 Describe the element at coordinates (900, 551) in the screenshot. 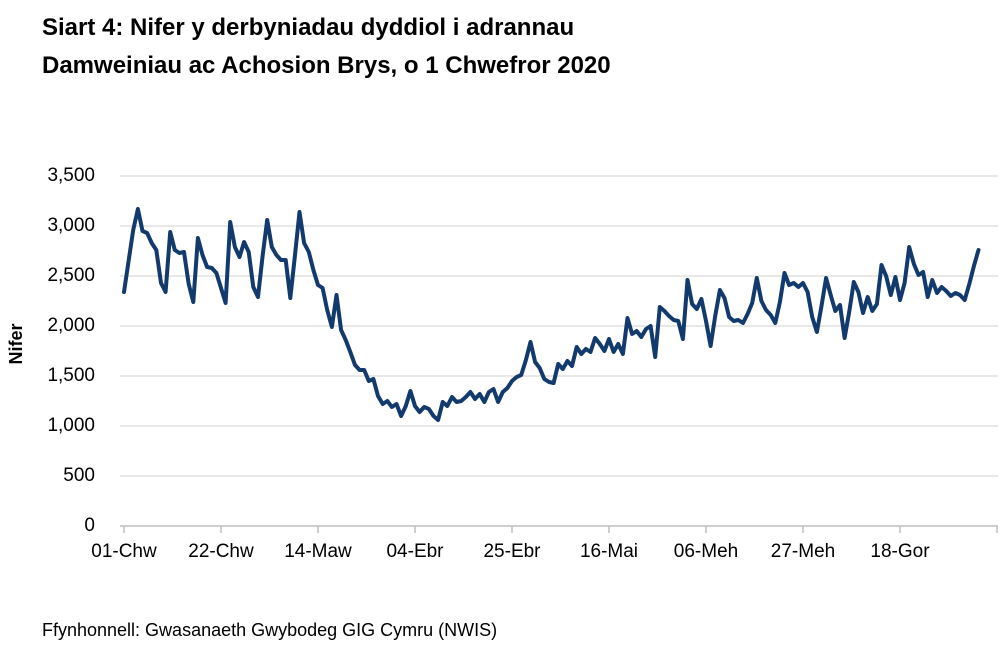

I see `x-tick-label: 18-Gor` at that location.